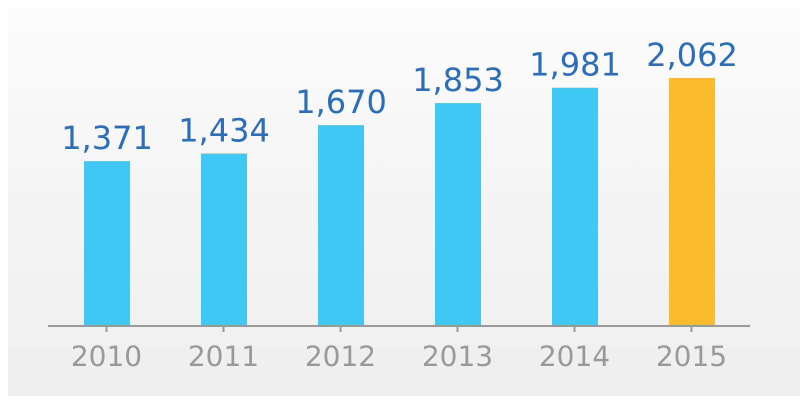  What do you see at coordinates (458, 356) in the screenshot?
I see `x-tick-label: 2013` at bounding box center [458, 356].